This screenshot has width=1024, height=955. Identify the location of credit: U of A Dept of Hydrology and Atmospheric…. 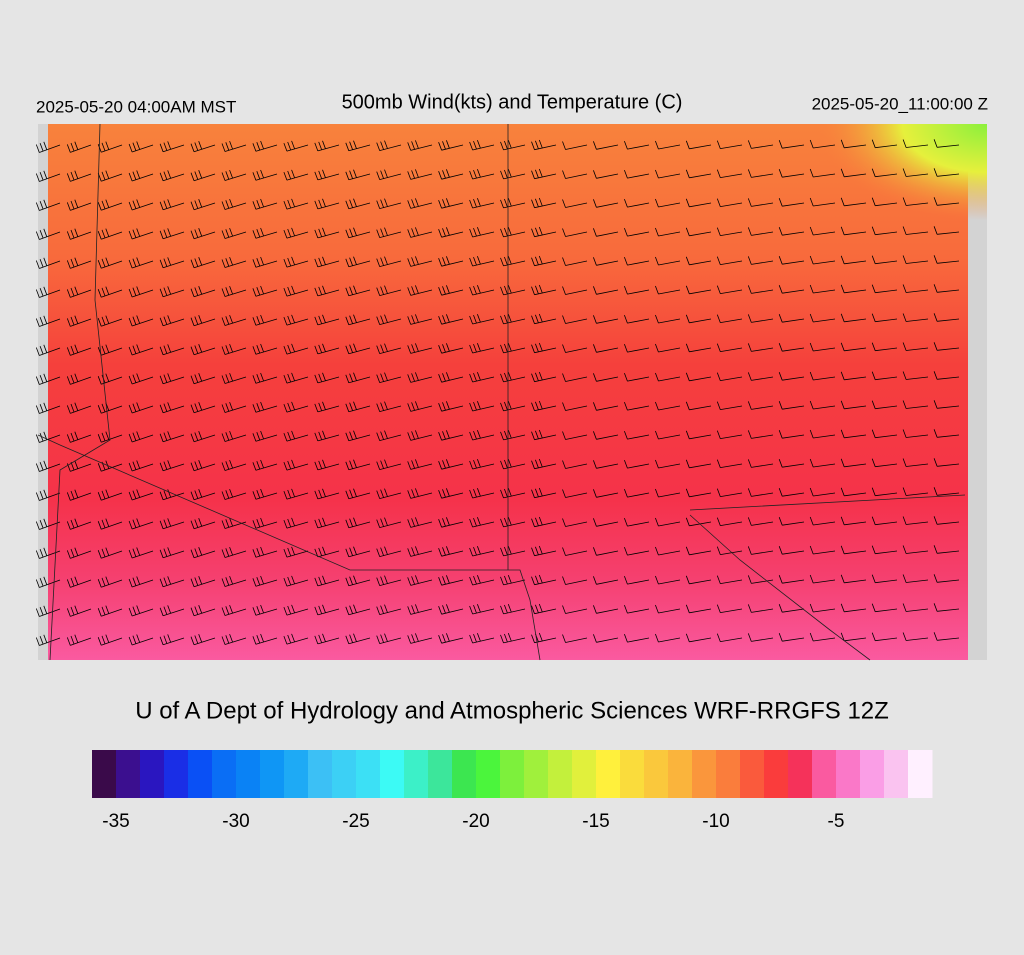
(512, 710).